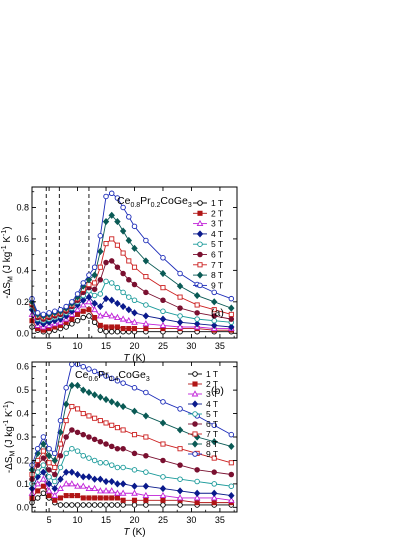  What do you see at coordinates (22, 367) in the screenshot?
I see `y-tick-label: 0.6` at bounding box center [22, 367].